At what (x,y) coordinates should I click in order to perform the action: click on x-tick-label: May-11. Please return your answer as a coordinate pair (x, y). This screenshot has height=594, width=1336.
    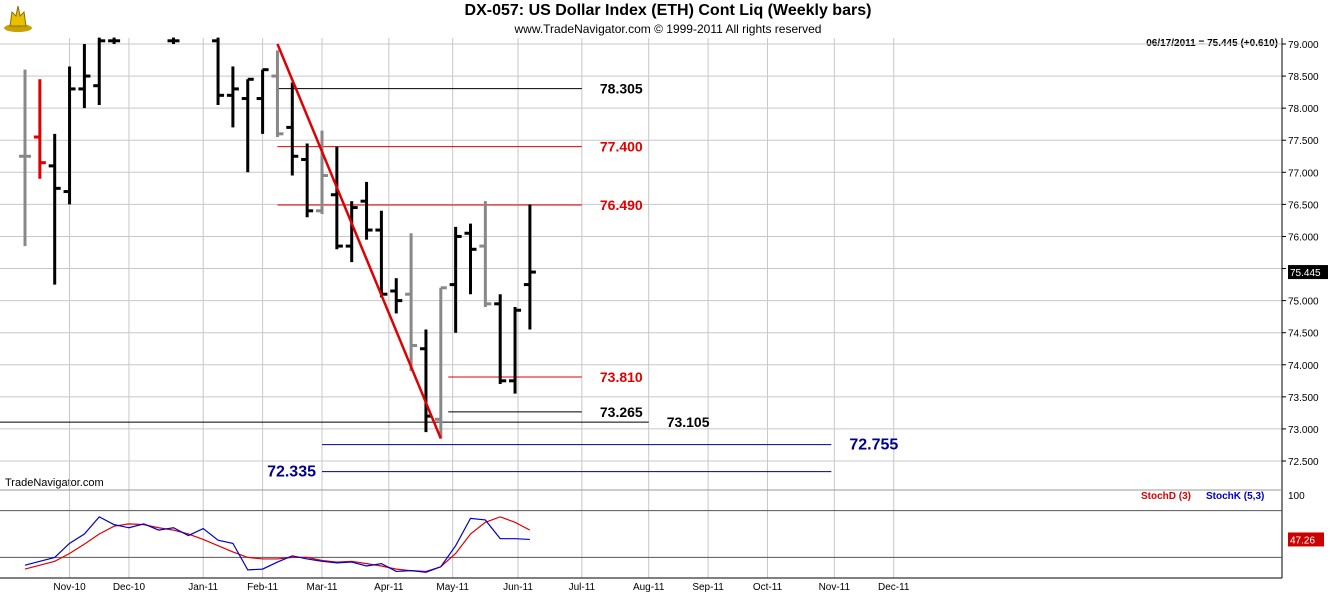
    Looking at the image, I should click on (452, 587).